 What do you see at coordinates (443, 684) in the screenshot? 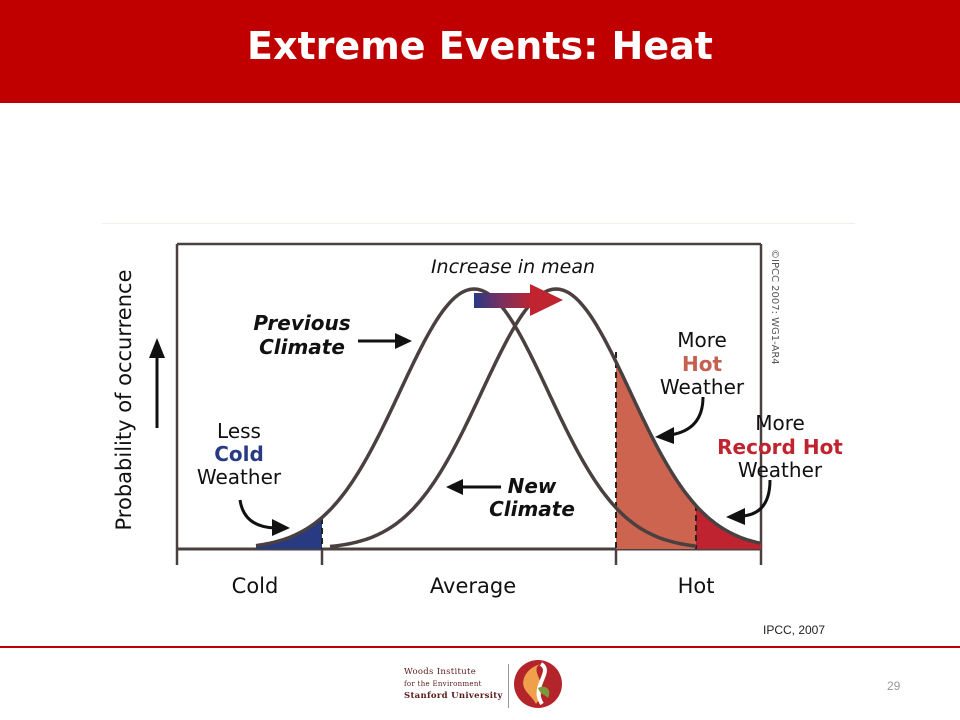
I see `logo-line2: for the Environment` at bounding box center [443, 684].